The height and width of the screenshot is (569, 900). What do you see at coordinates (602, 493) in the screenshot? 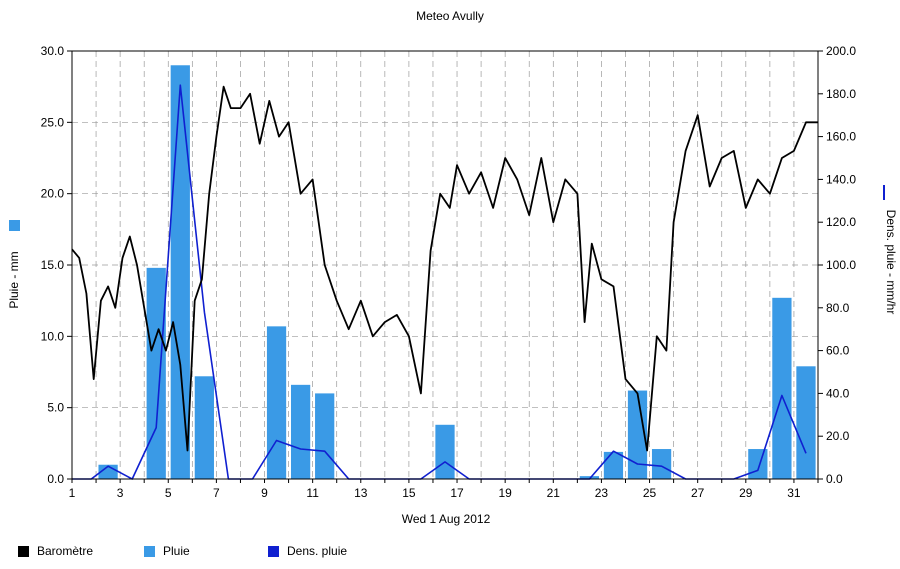
I see `x-tick-label: 23` at bounding box center [602, 493].